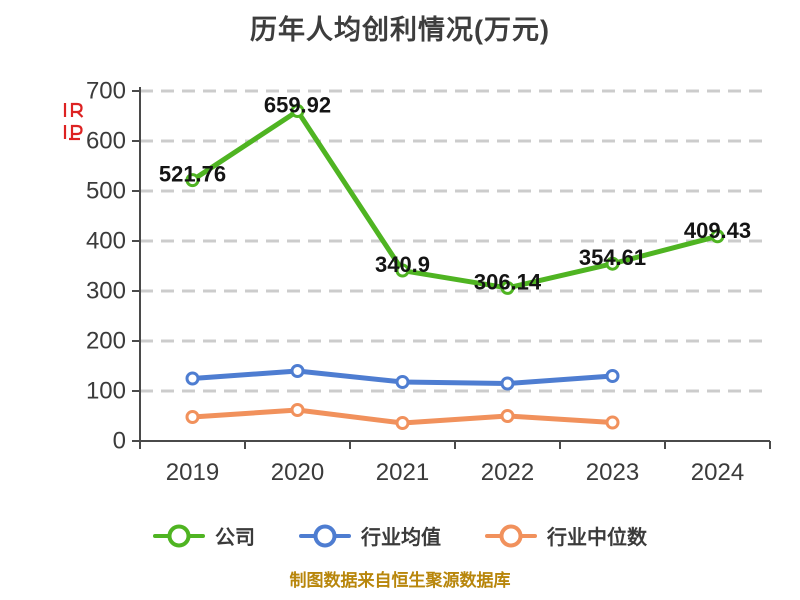  Describe the element at coordinates (106, 91) in the screenshot. I see `y-axis-label: 700` at that location.